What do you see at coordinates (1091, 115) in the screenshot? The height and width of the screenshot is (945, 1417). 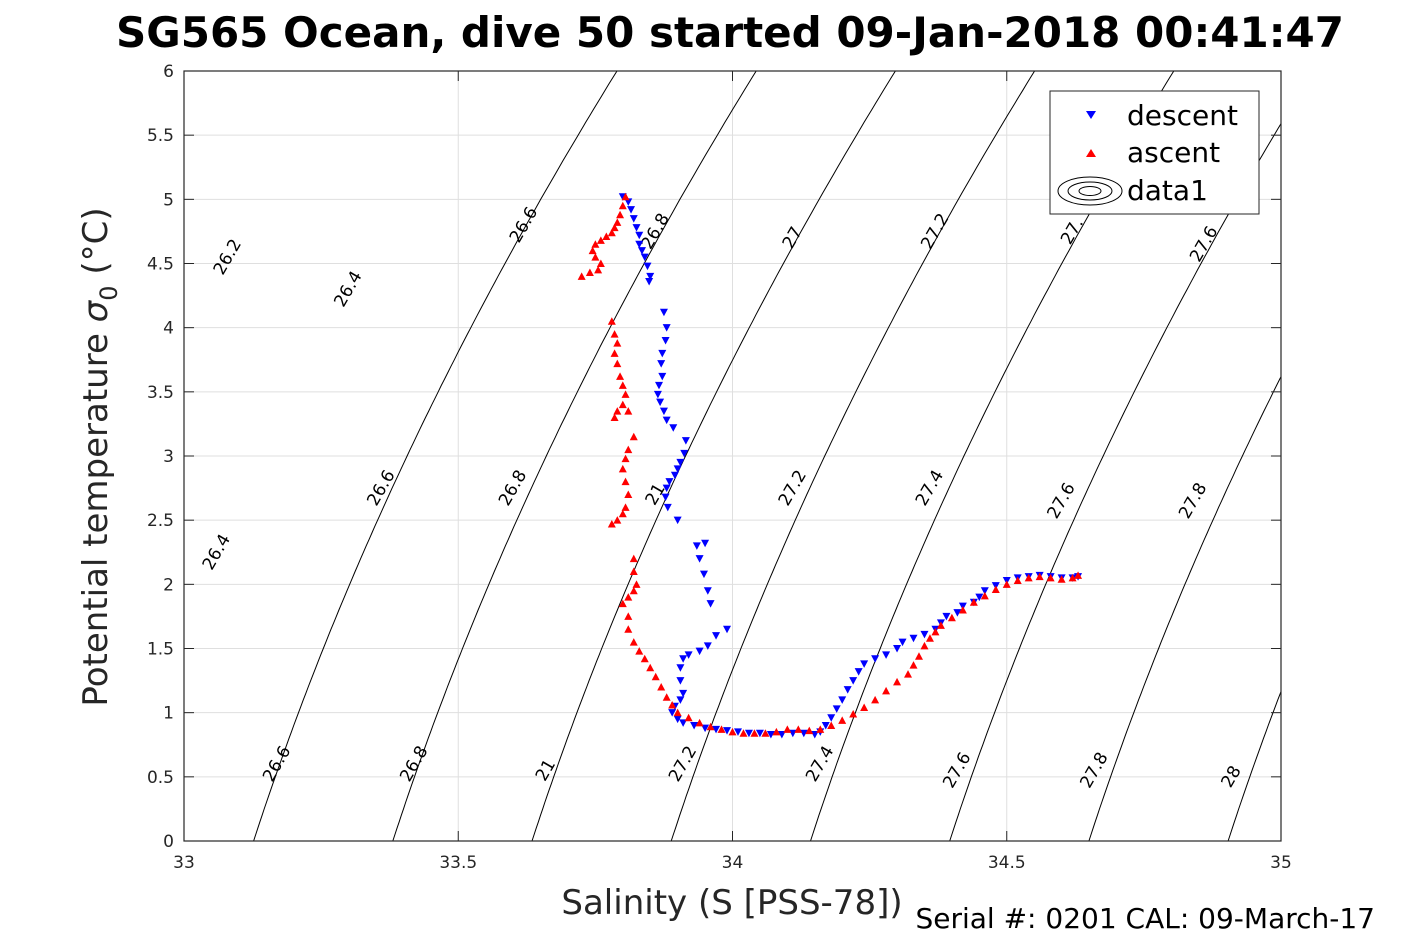 I see `legend-descent-marker` at bounding box center [1091, 115].